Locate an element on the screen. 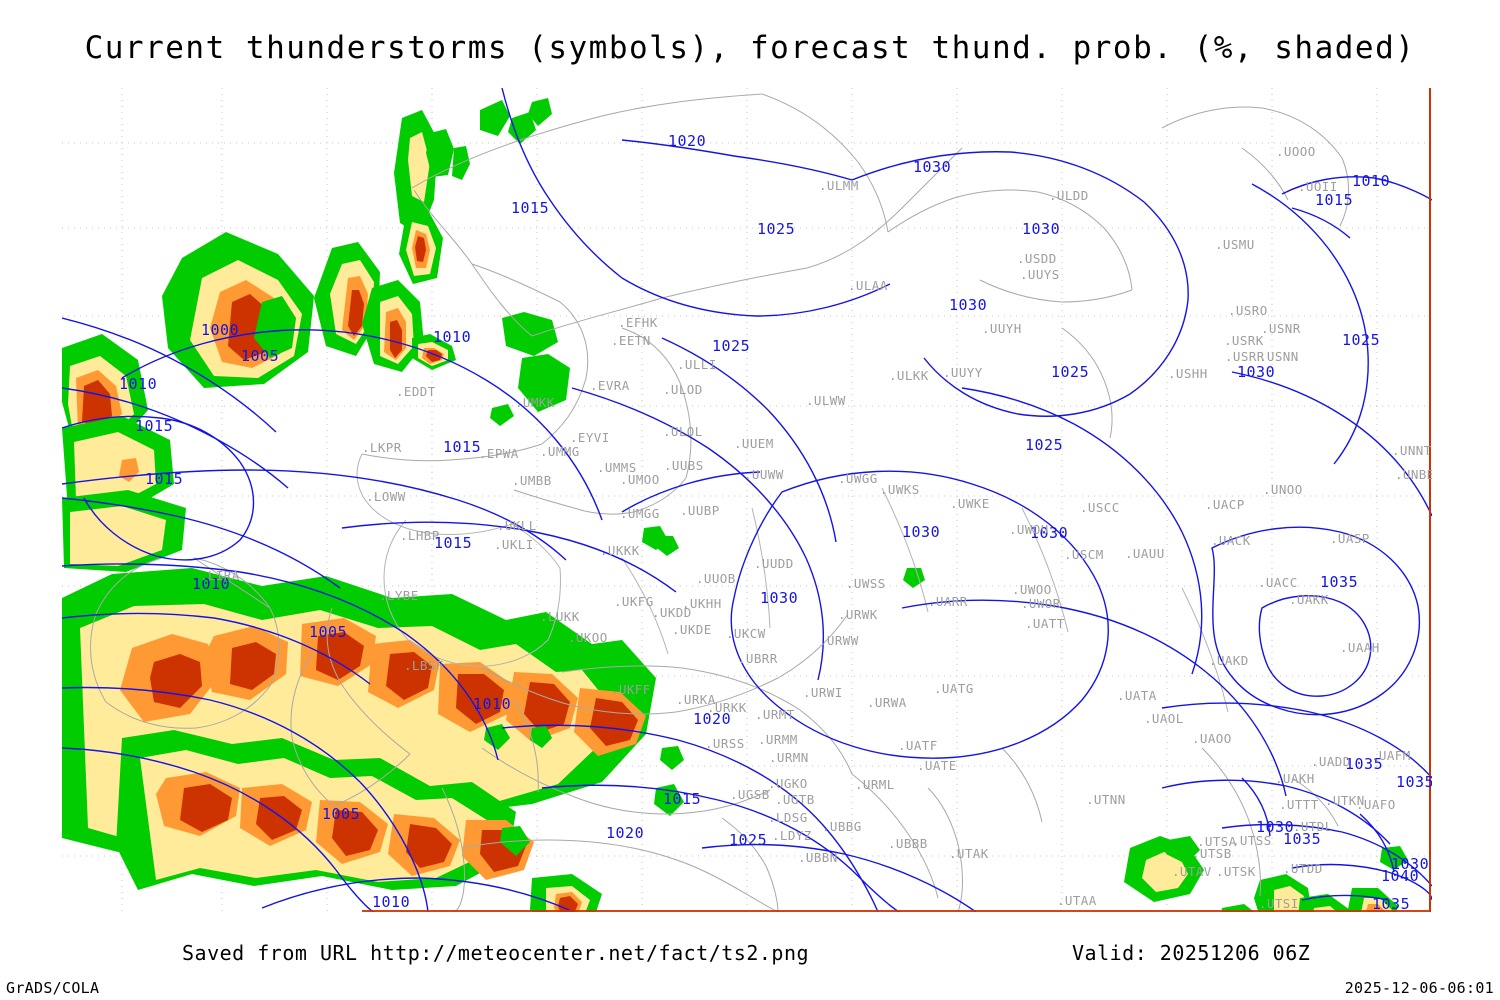 This screenshot has width=1500, height=1000. station-label: .UNNT is located at coordinates (1412, 450).